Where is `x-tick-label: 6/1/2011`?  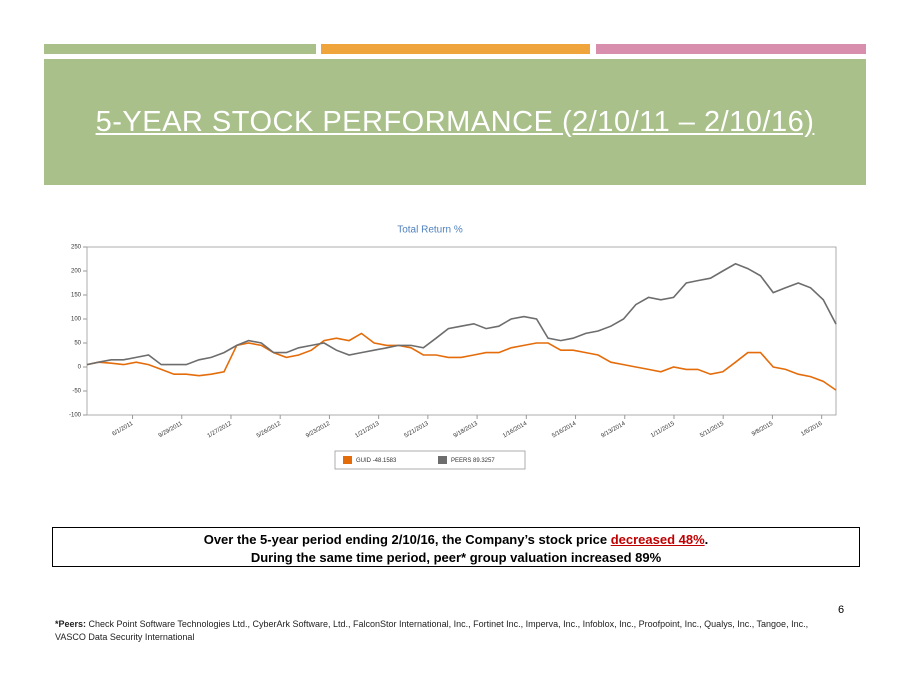
x-tick-label: 6/1/2011 is located at coordinates (122, 429).